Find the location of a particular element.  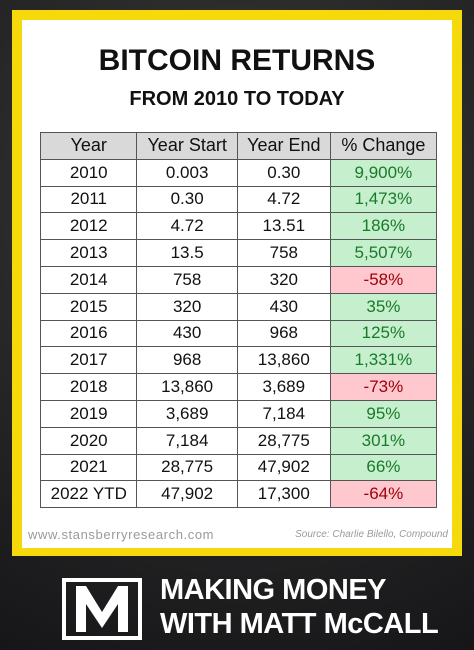

table-row: 2014 758 320 -58% is located at coordinates (238, 279).